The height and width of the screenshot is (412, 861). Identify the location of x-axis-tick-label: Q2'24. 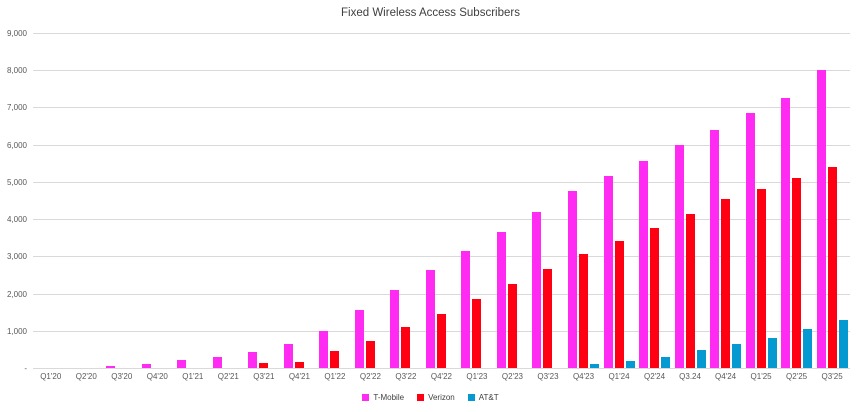
(654, 376).